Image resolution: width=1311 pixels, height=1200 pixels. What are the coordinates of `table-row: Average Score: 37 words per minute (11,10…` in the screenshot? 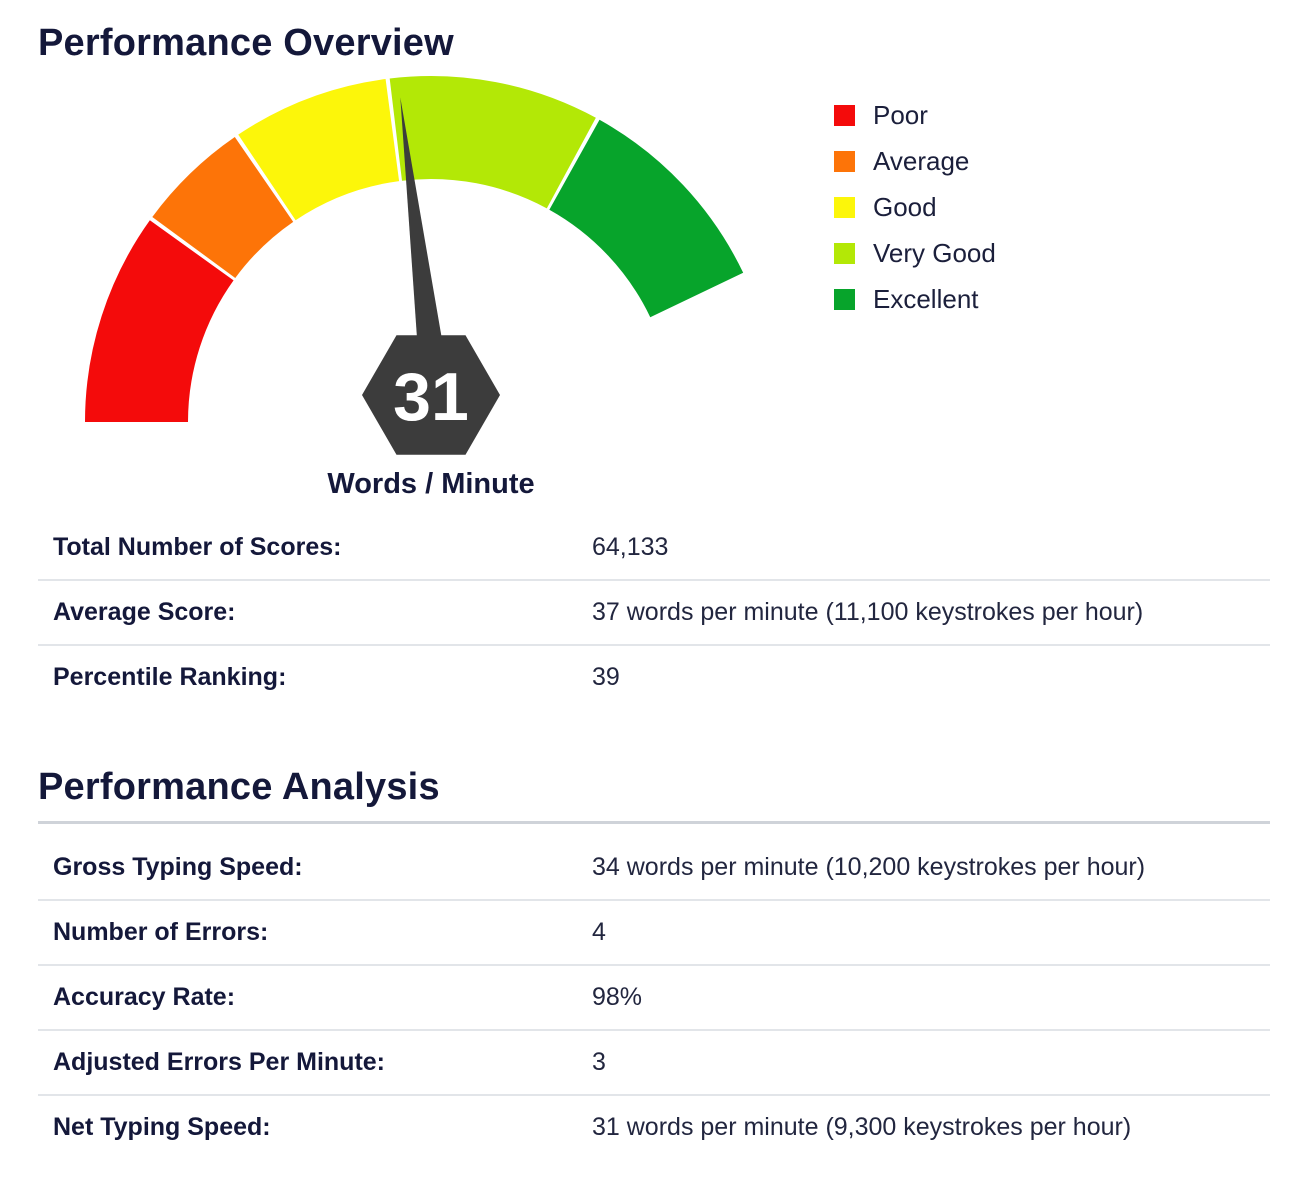 It's located at (654, 613).